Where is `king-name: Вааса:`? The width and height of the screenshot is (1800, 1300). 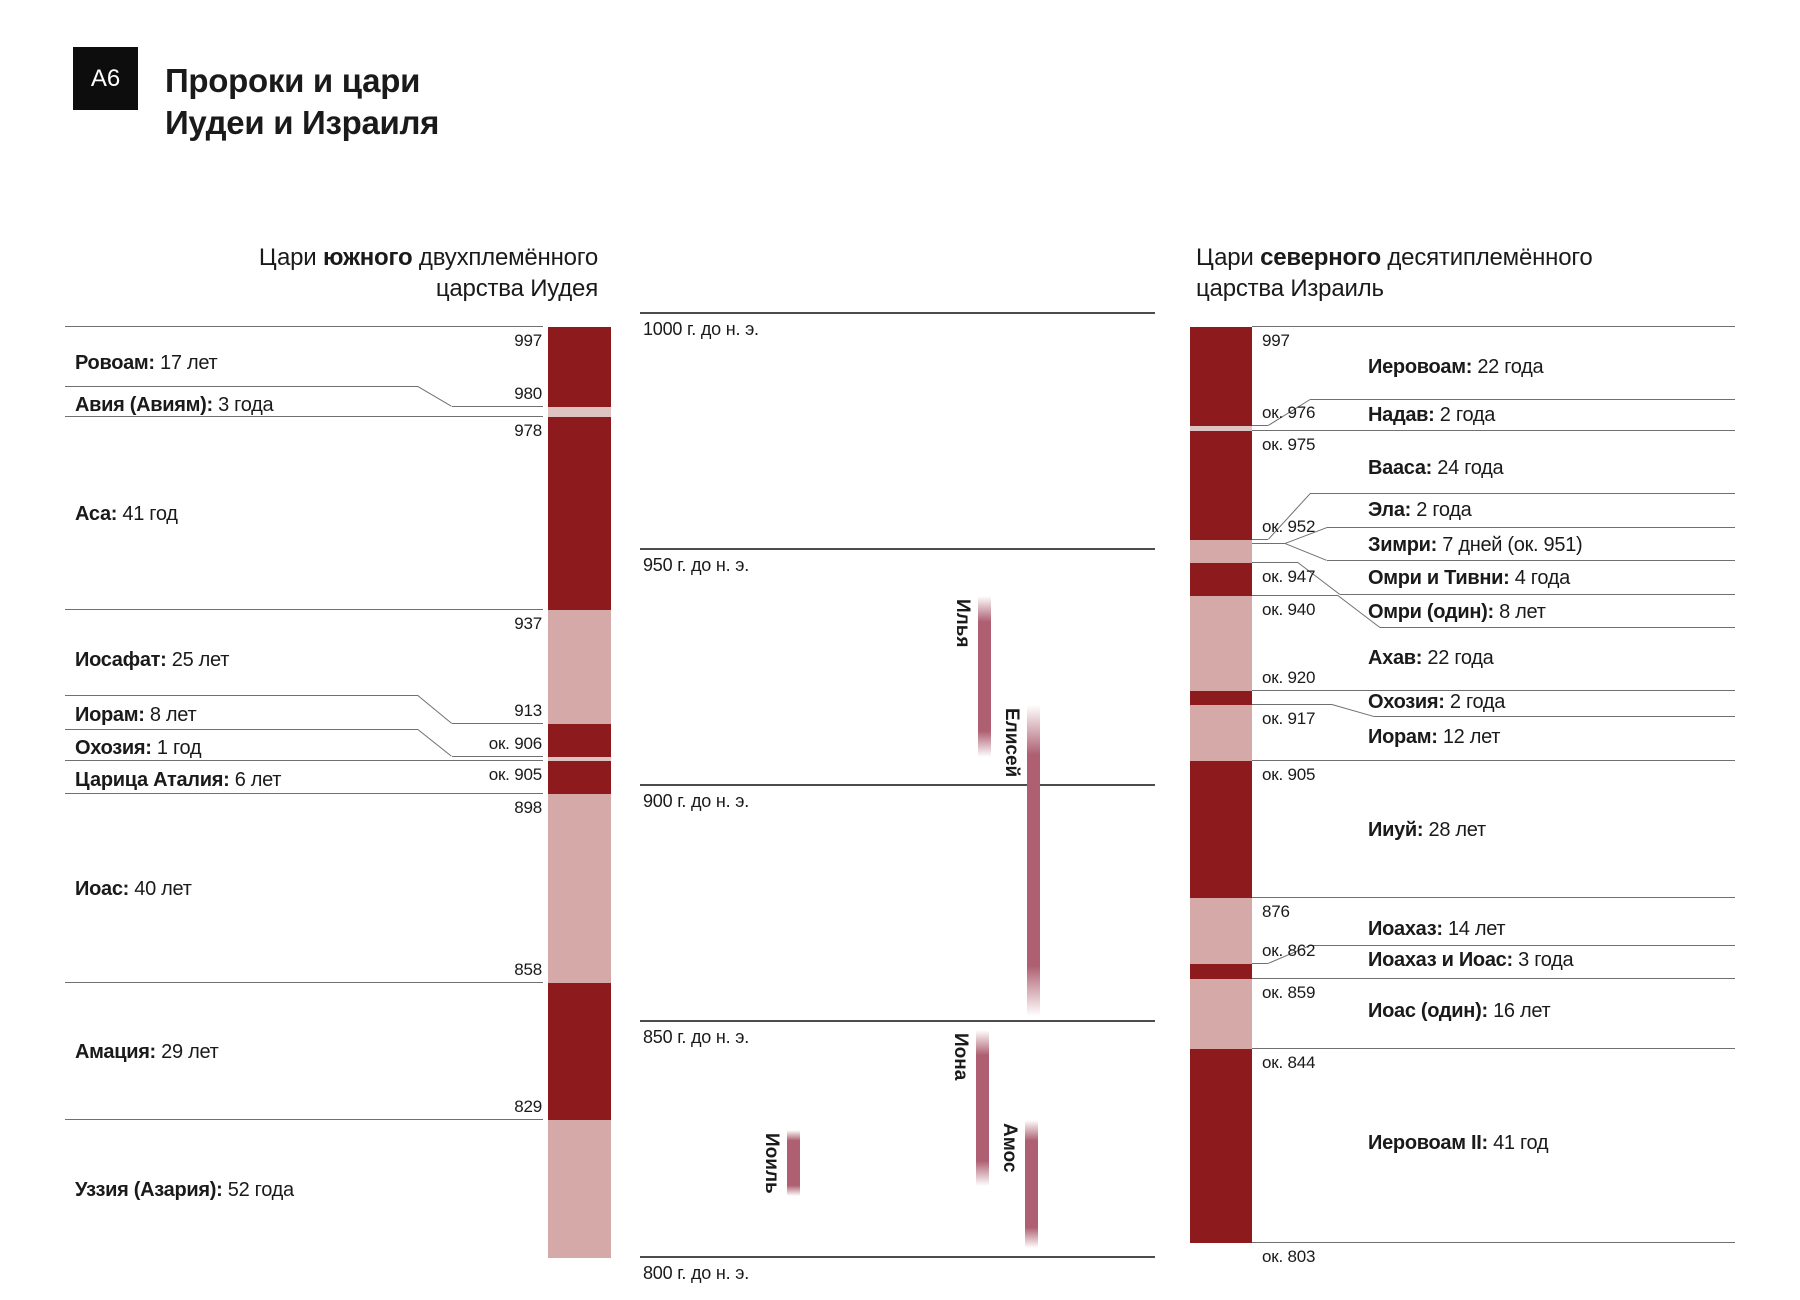 king-name: Вааса: is located at coordinates (1400, 468).